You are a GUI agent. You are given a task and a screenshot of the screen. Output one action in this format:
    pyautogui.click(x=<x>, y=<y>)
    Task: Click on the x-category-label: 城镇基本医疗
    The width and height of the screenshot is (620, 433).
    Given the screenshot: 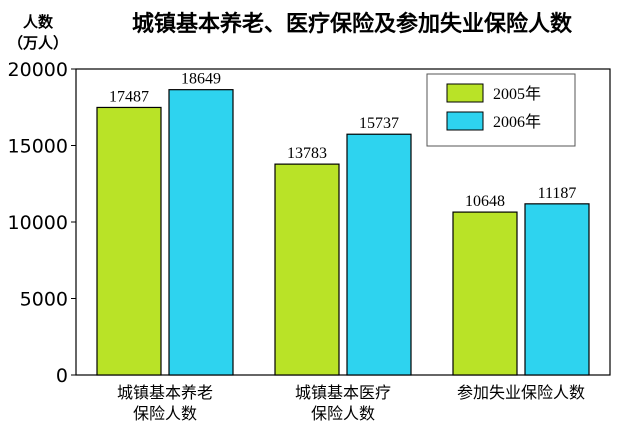 What is the action you would take?
    pyautogui.click(x=343, y=392)
    